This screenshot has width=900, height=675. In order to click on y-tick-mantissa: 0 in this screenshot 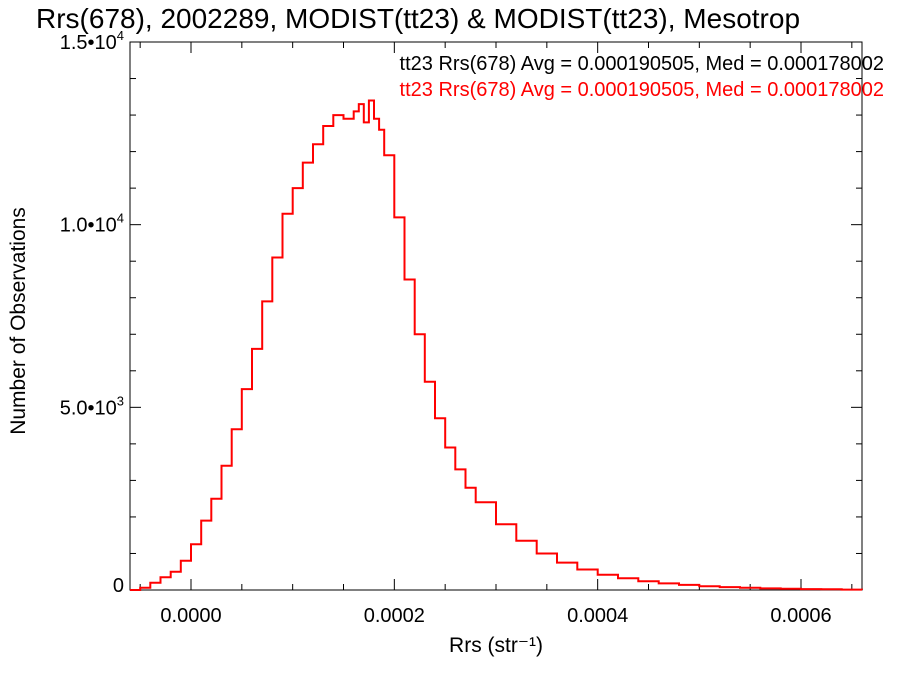, I will do `click(118, 586)`.